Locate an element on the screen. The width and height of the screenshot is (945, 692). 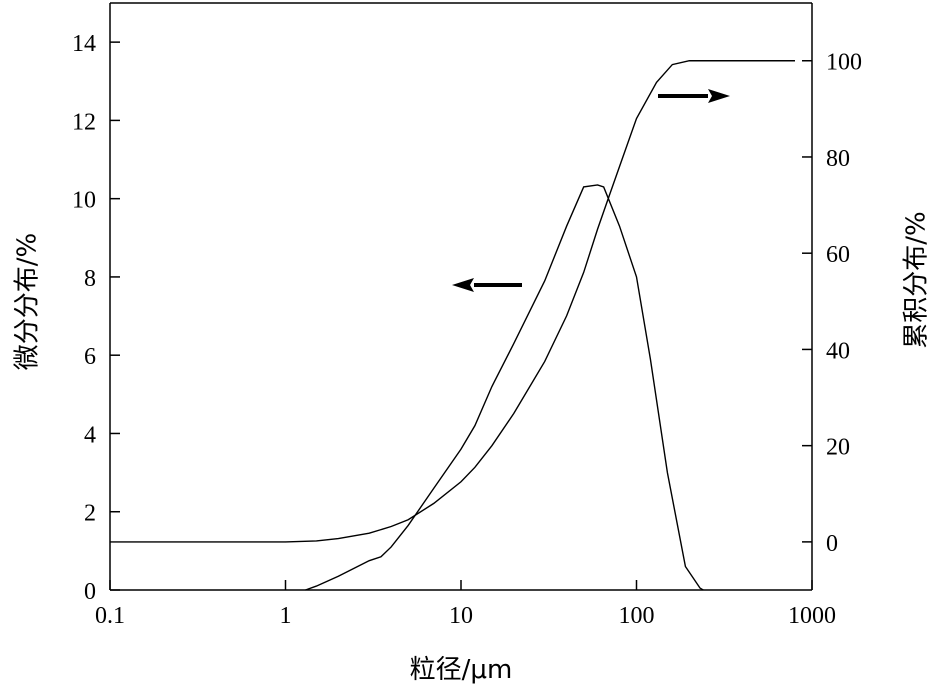
x-tick-label: 1000 is located at coordinates (812, 616).